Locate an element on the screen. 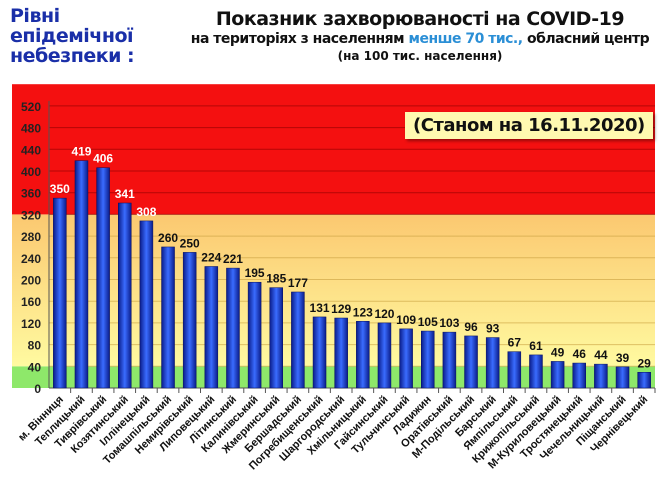 The image size is (665, 499). data-label: 185 is located at coordinates (276, 279).